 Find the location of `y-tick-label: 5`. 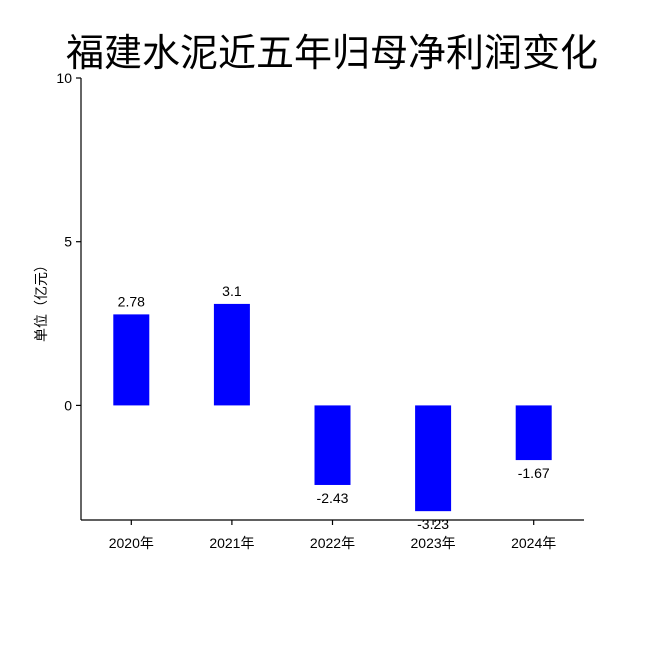

y-tick-label: 5 is located at coordinates (68, 242).